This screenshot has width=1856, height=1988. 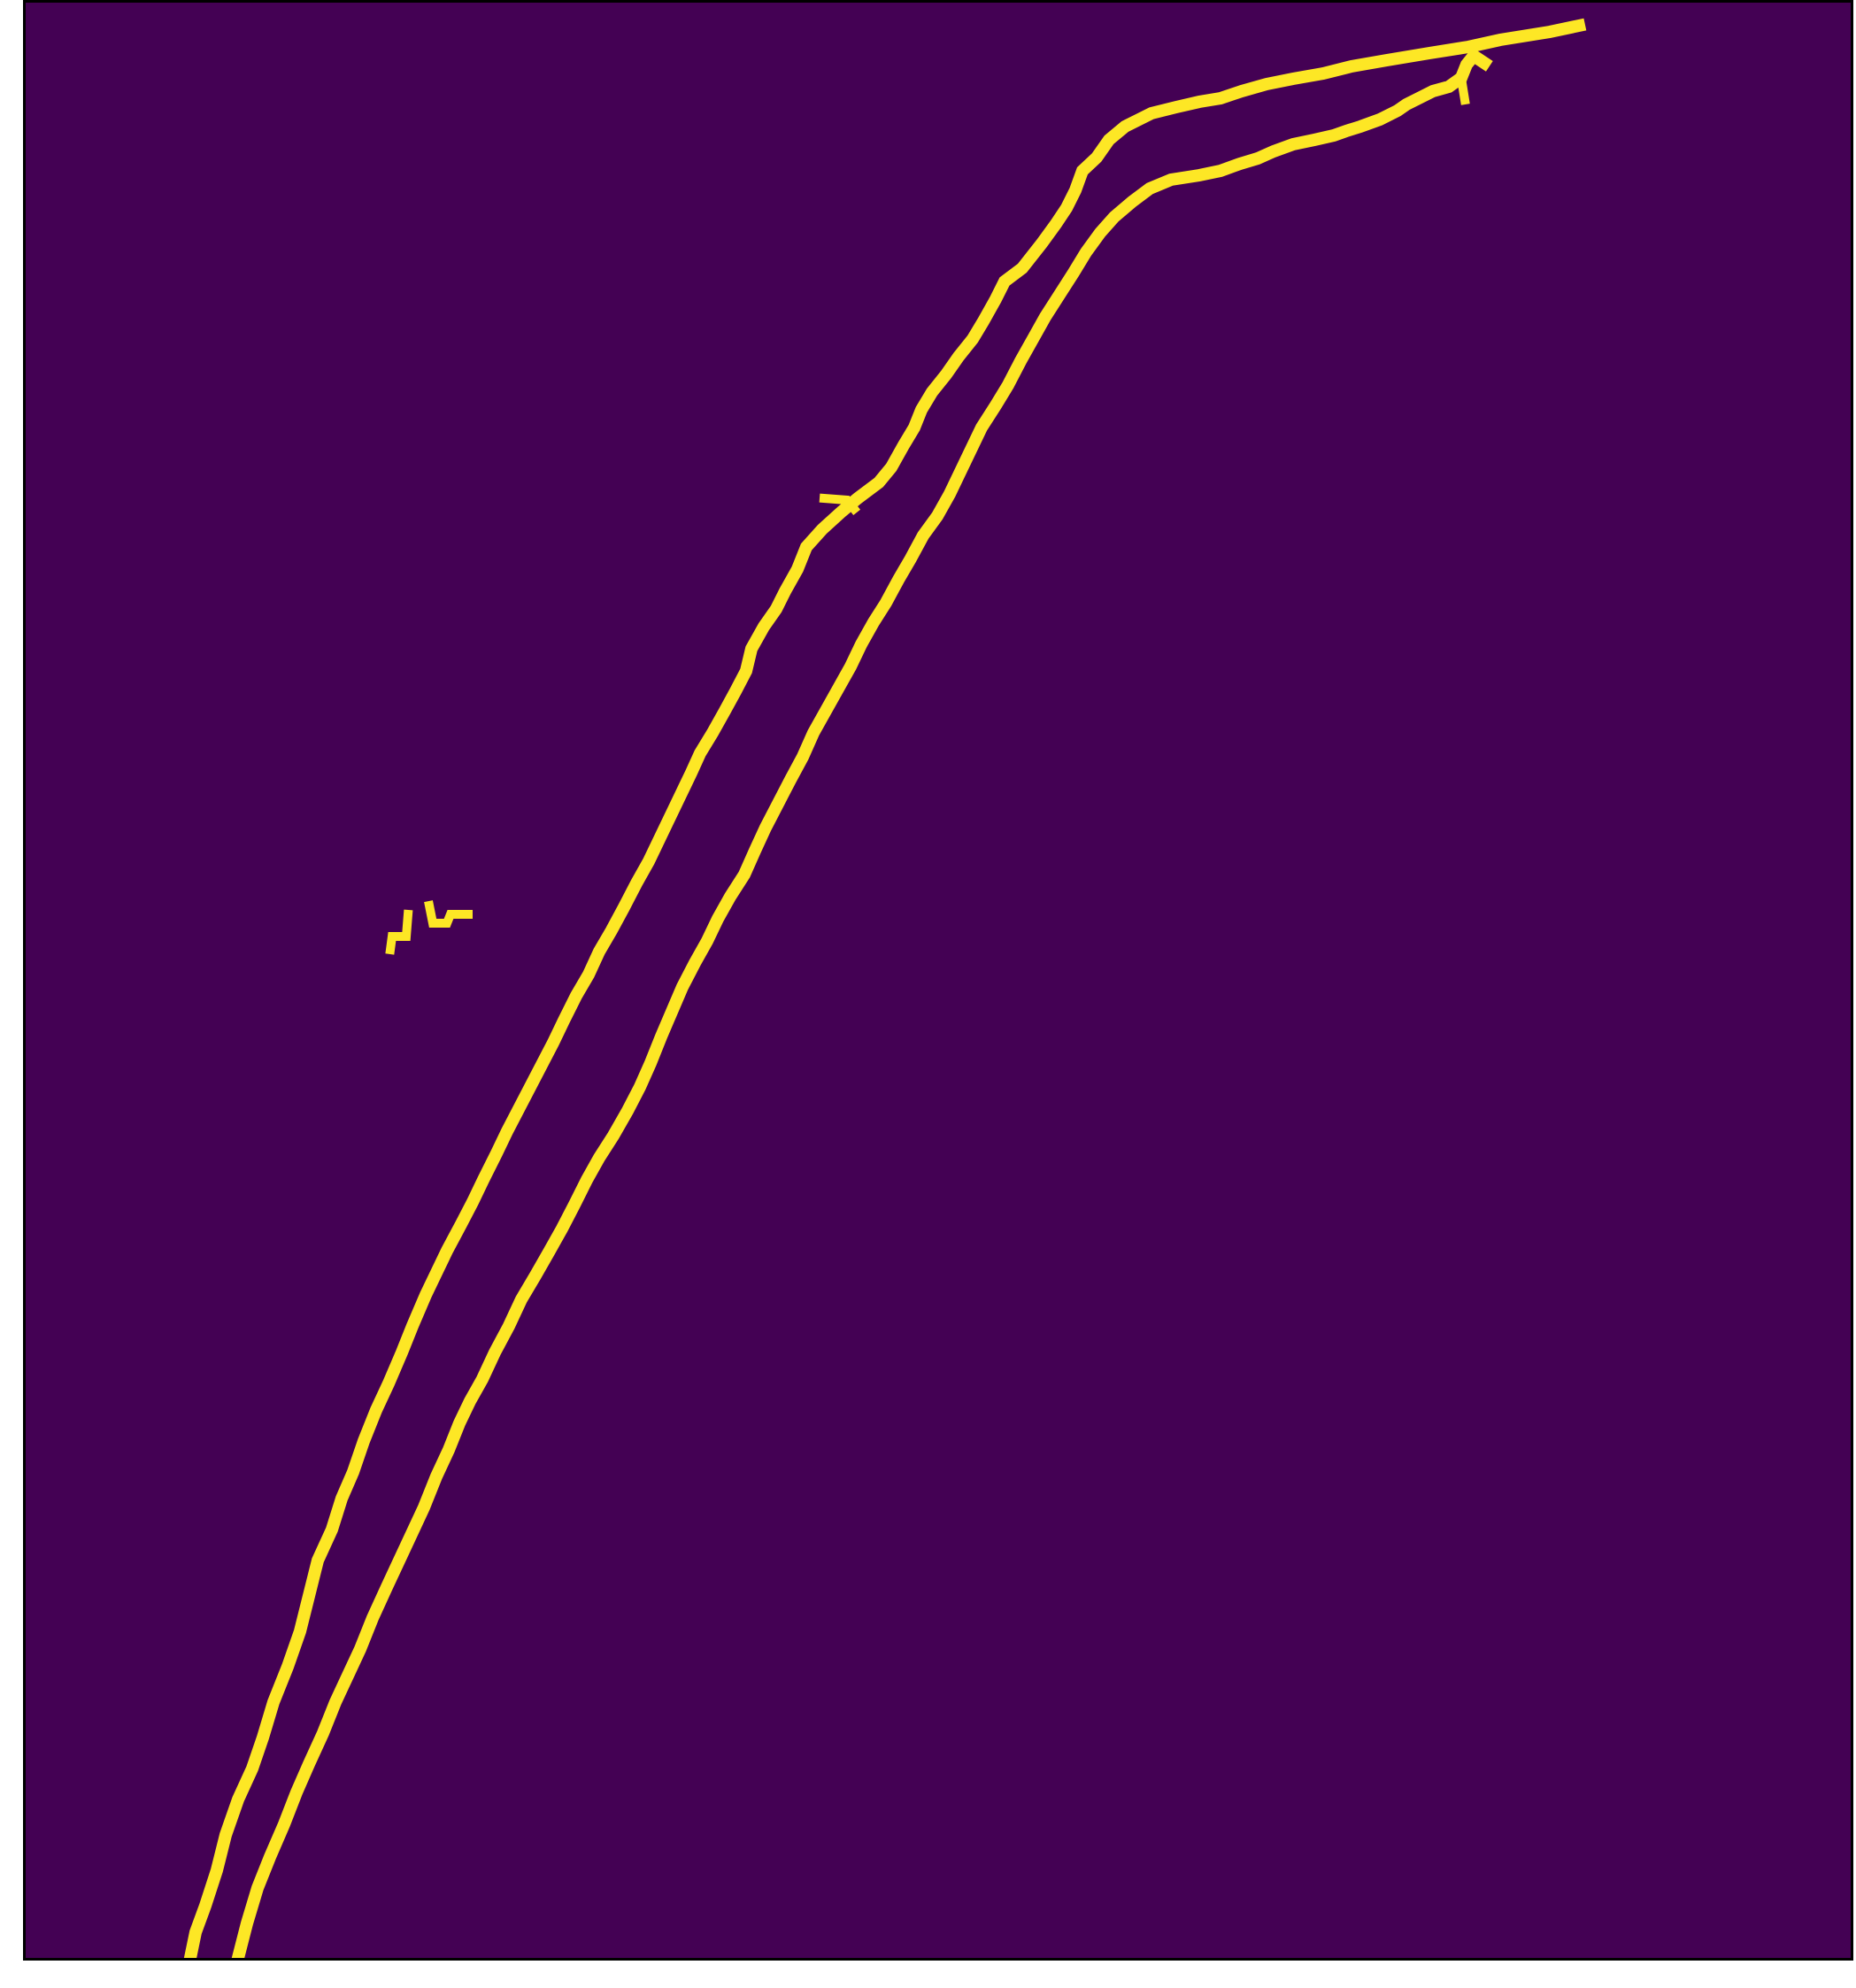 What do you see at coordinates (840, 504) in the screenshot?
I see `middle-notch-artifact` at bounding box center [840, 504].